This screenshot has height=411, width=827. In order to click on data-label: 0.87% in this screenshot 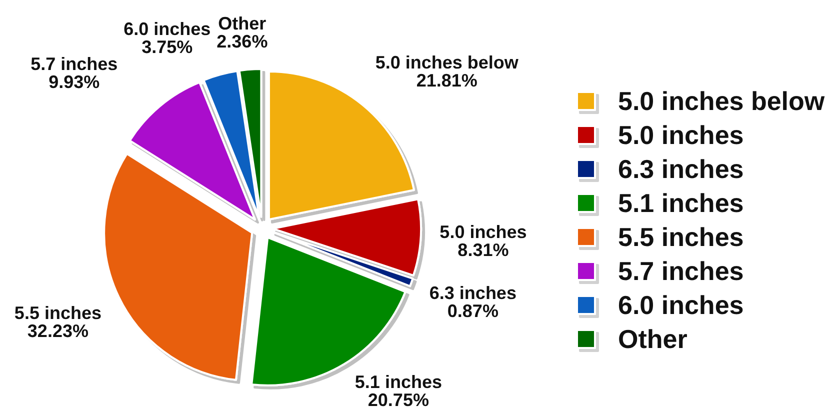, I will do `click(472, 310)`.